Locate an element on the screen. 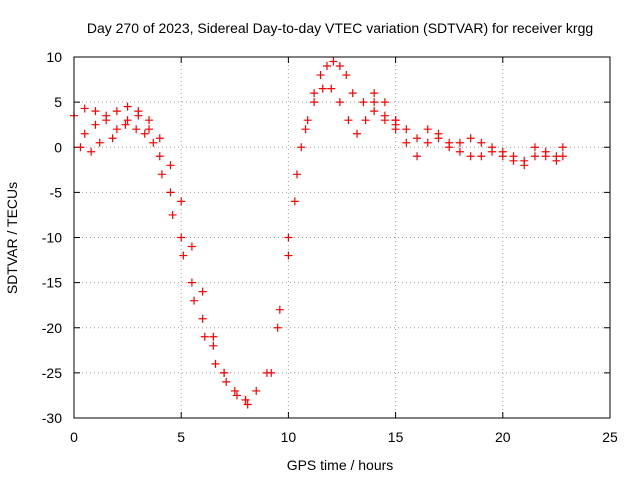  y-tick-label: -15 is located at coordinates (52, 283).